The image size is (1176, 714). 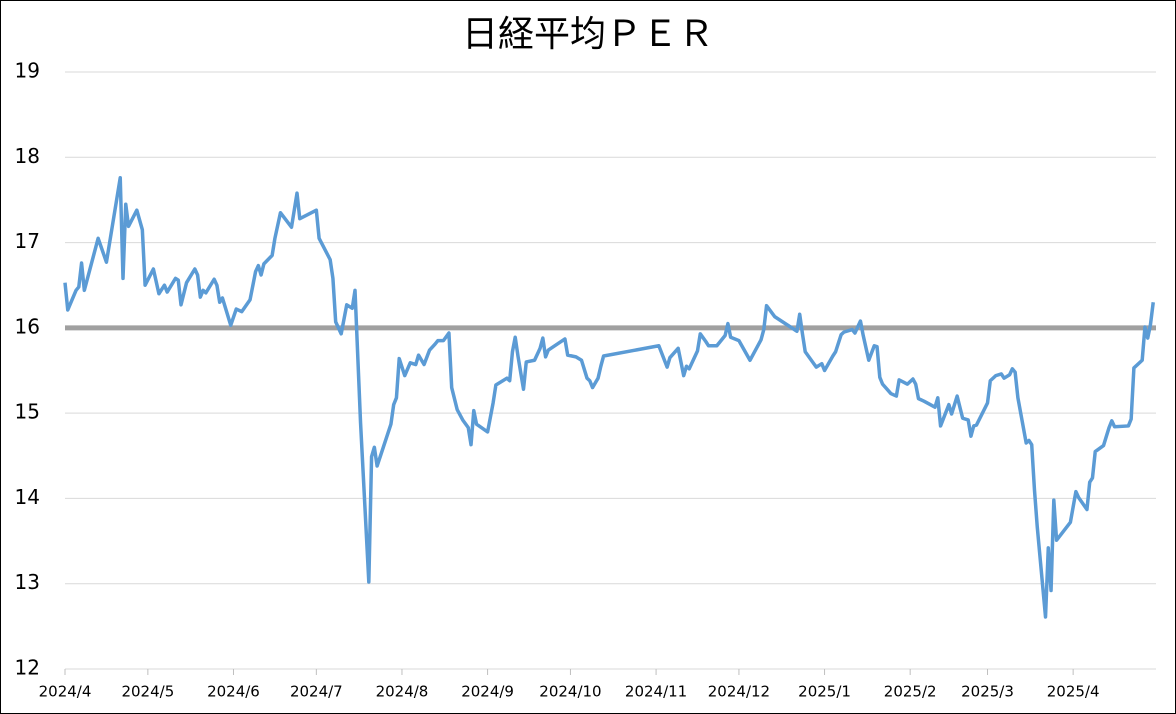 What do you see at coordinates (27, 497) in the screenshot?
I see `y-tick-label: 14` at bounding box center [27, 497].